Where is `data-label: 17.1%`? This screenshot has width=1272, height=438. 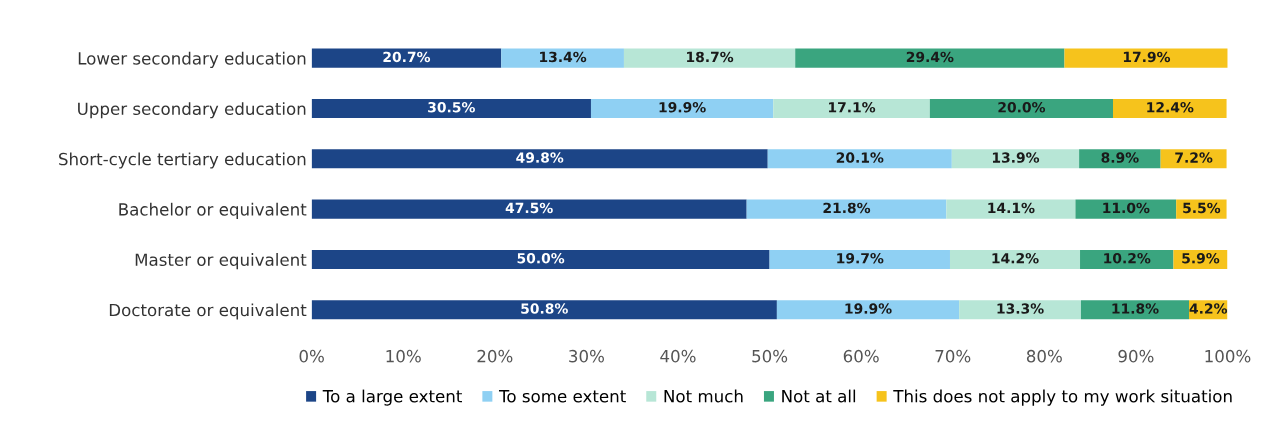
data-label: 17.1% is located at coordinates (852, 107).